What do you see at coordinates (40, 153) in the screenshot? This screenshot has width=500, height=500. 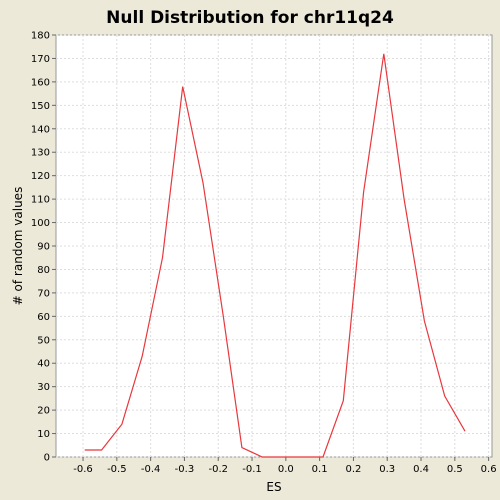 I see `y-tick-label: 130` at bounding box center [40, 153].